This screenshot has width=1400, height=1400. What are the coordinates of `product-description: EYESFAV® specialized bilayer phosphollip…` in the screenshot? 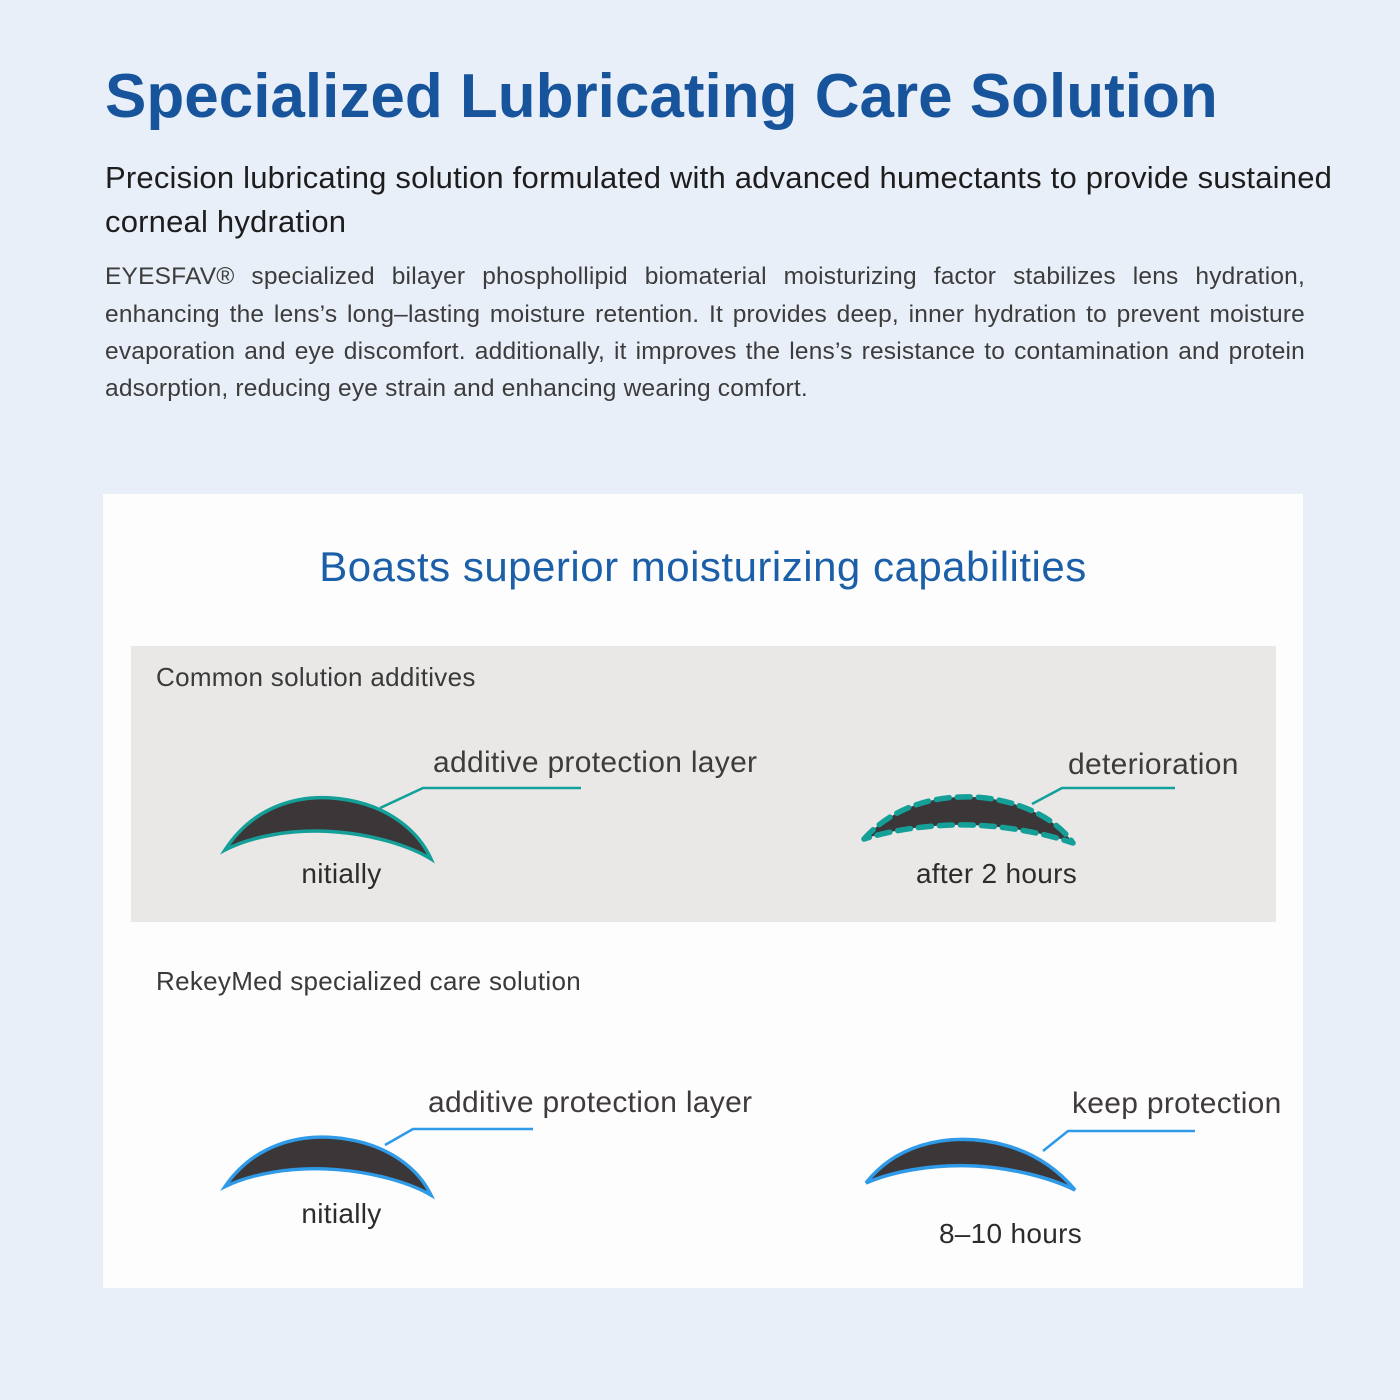 It's located at (705, 333).